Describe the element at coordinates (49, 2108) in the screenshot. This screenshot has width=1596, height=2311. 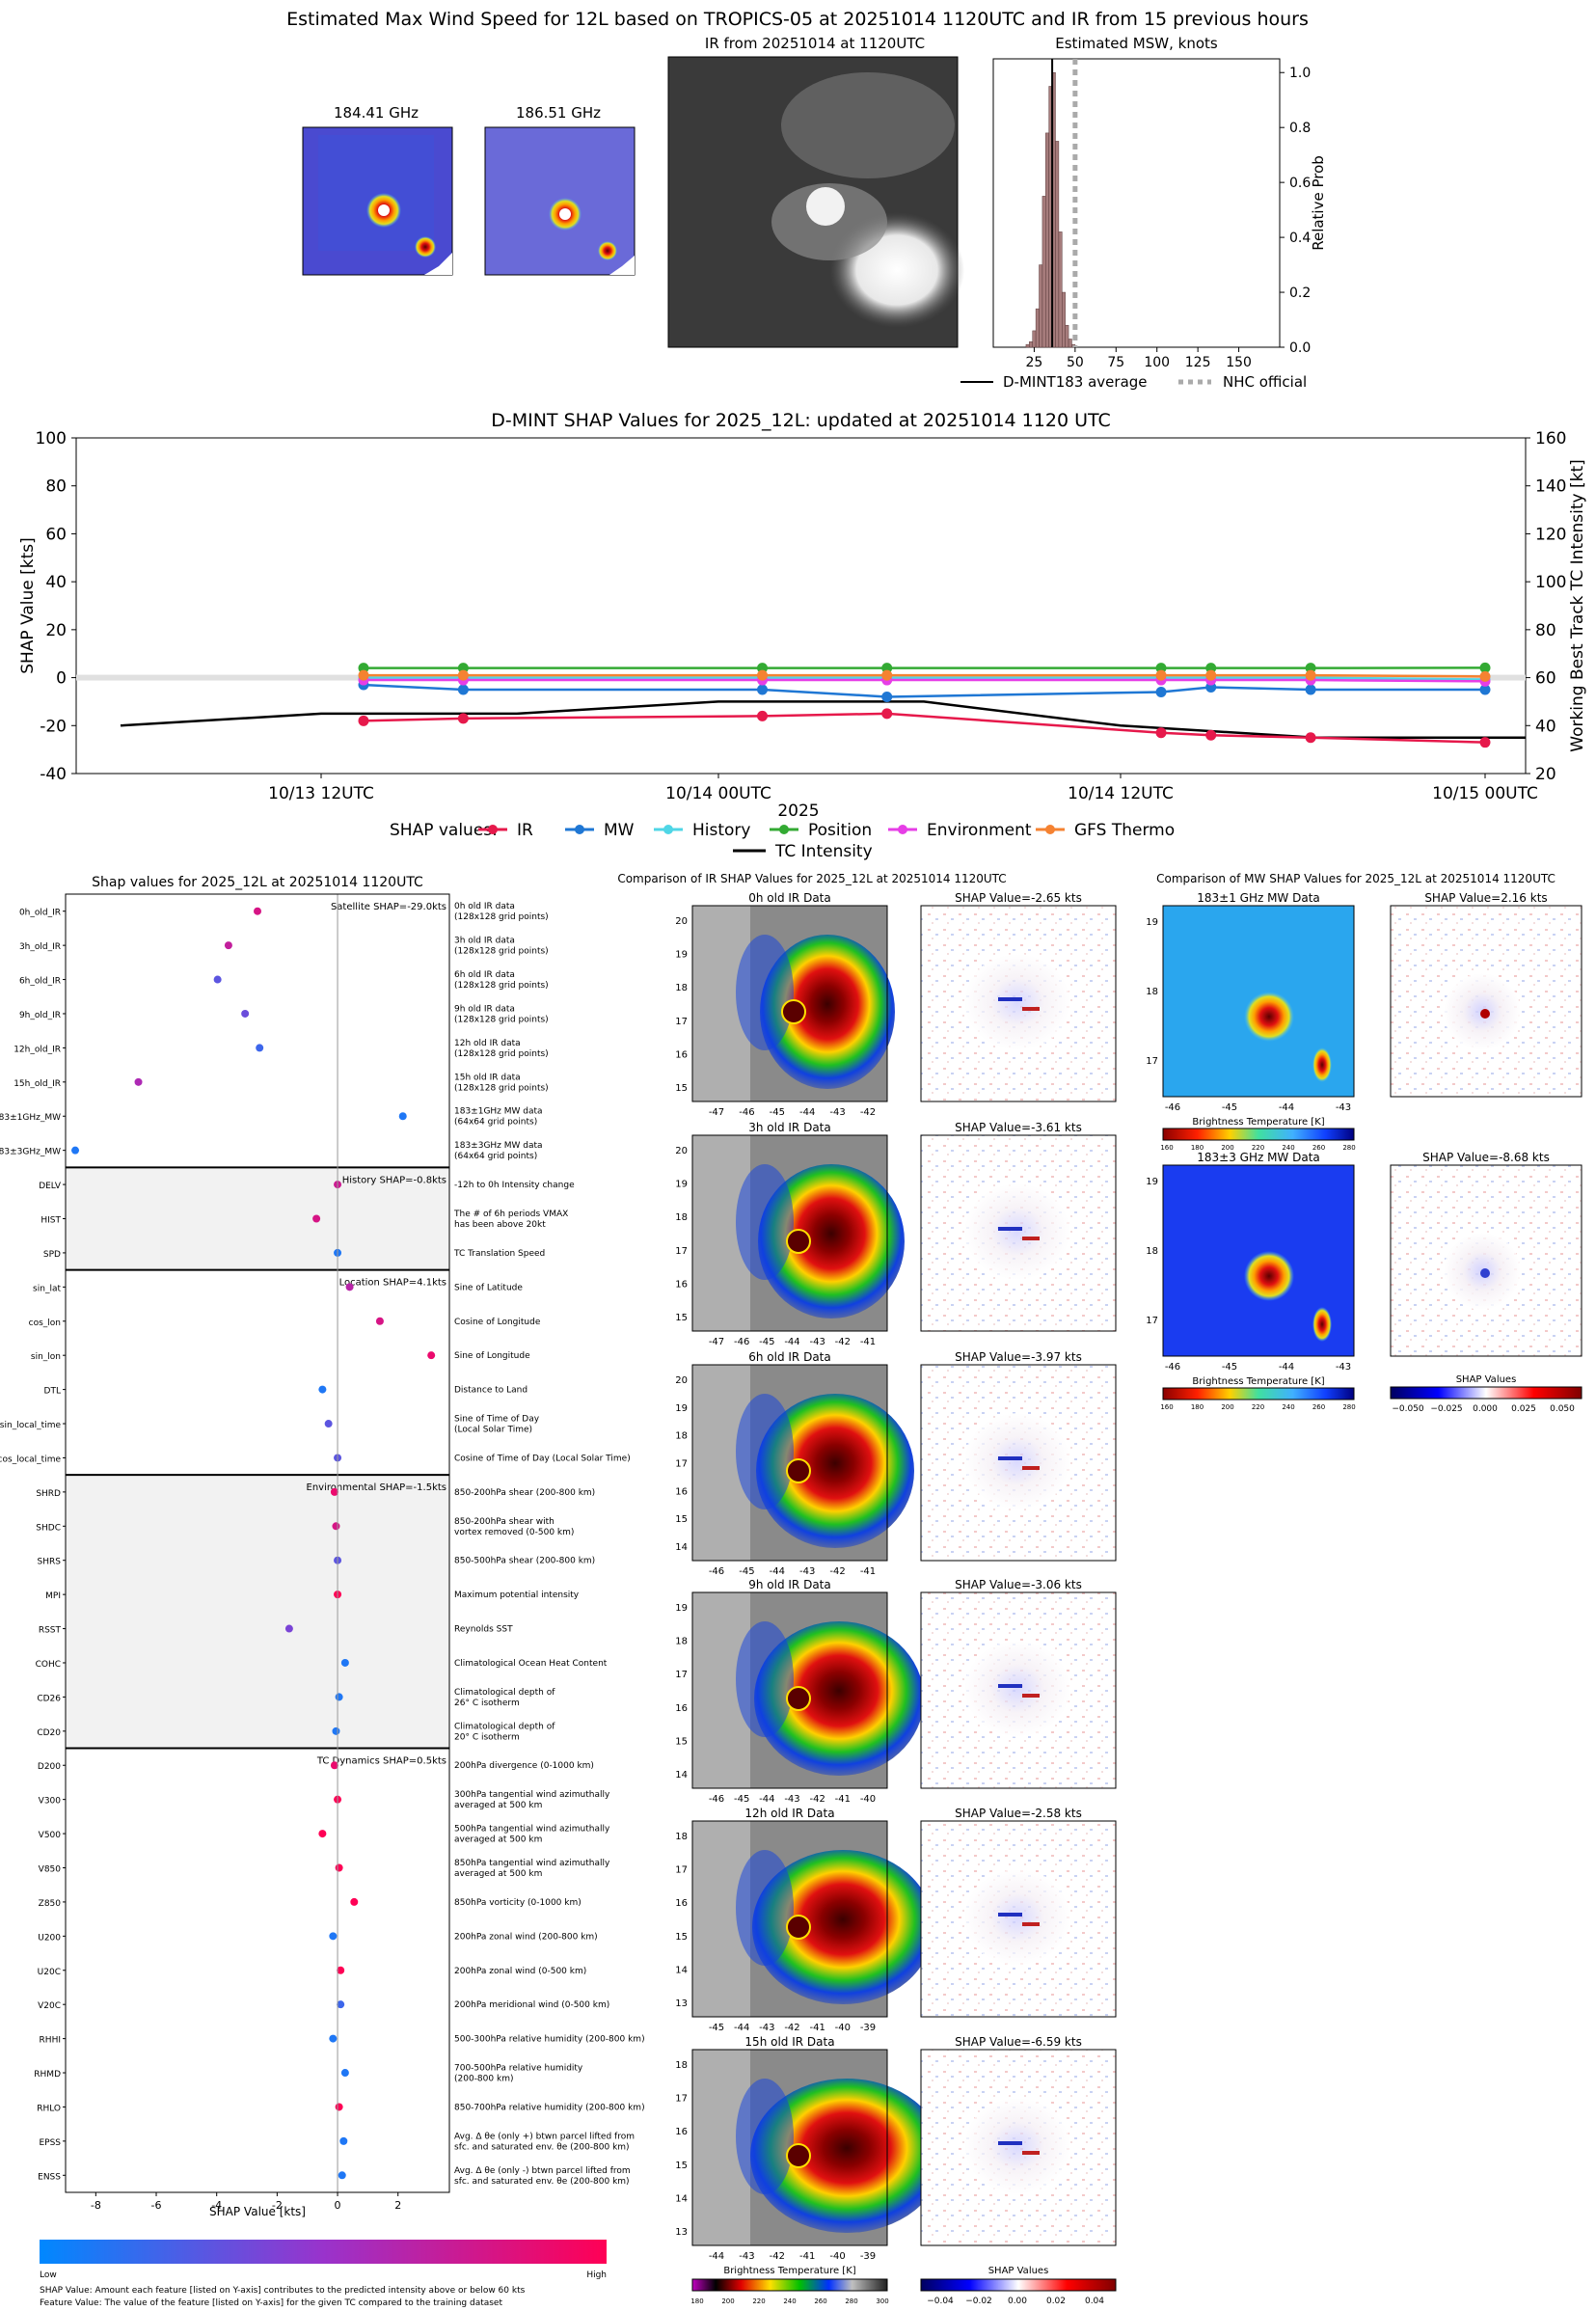
I see `dotplot-feature-name: RHLO` at that location.